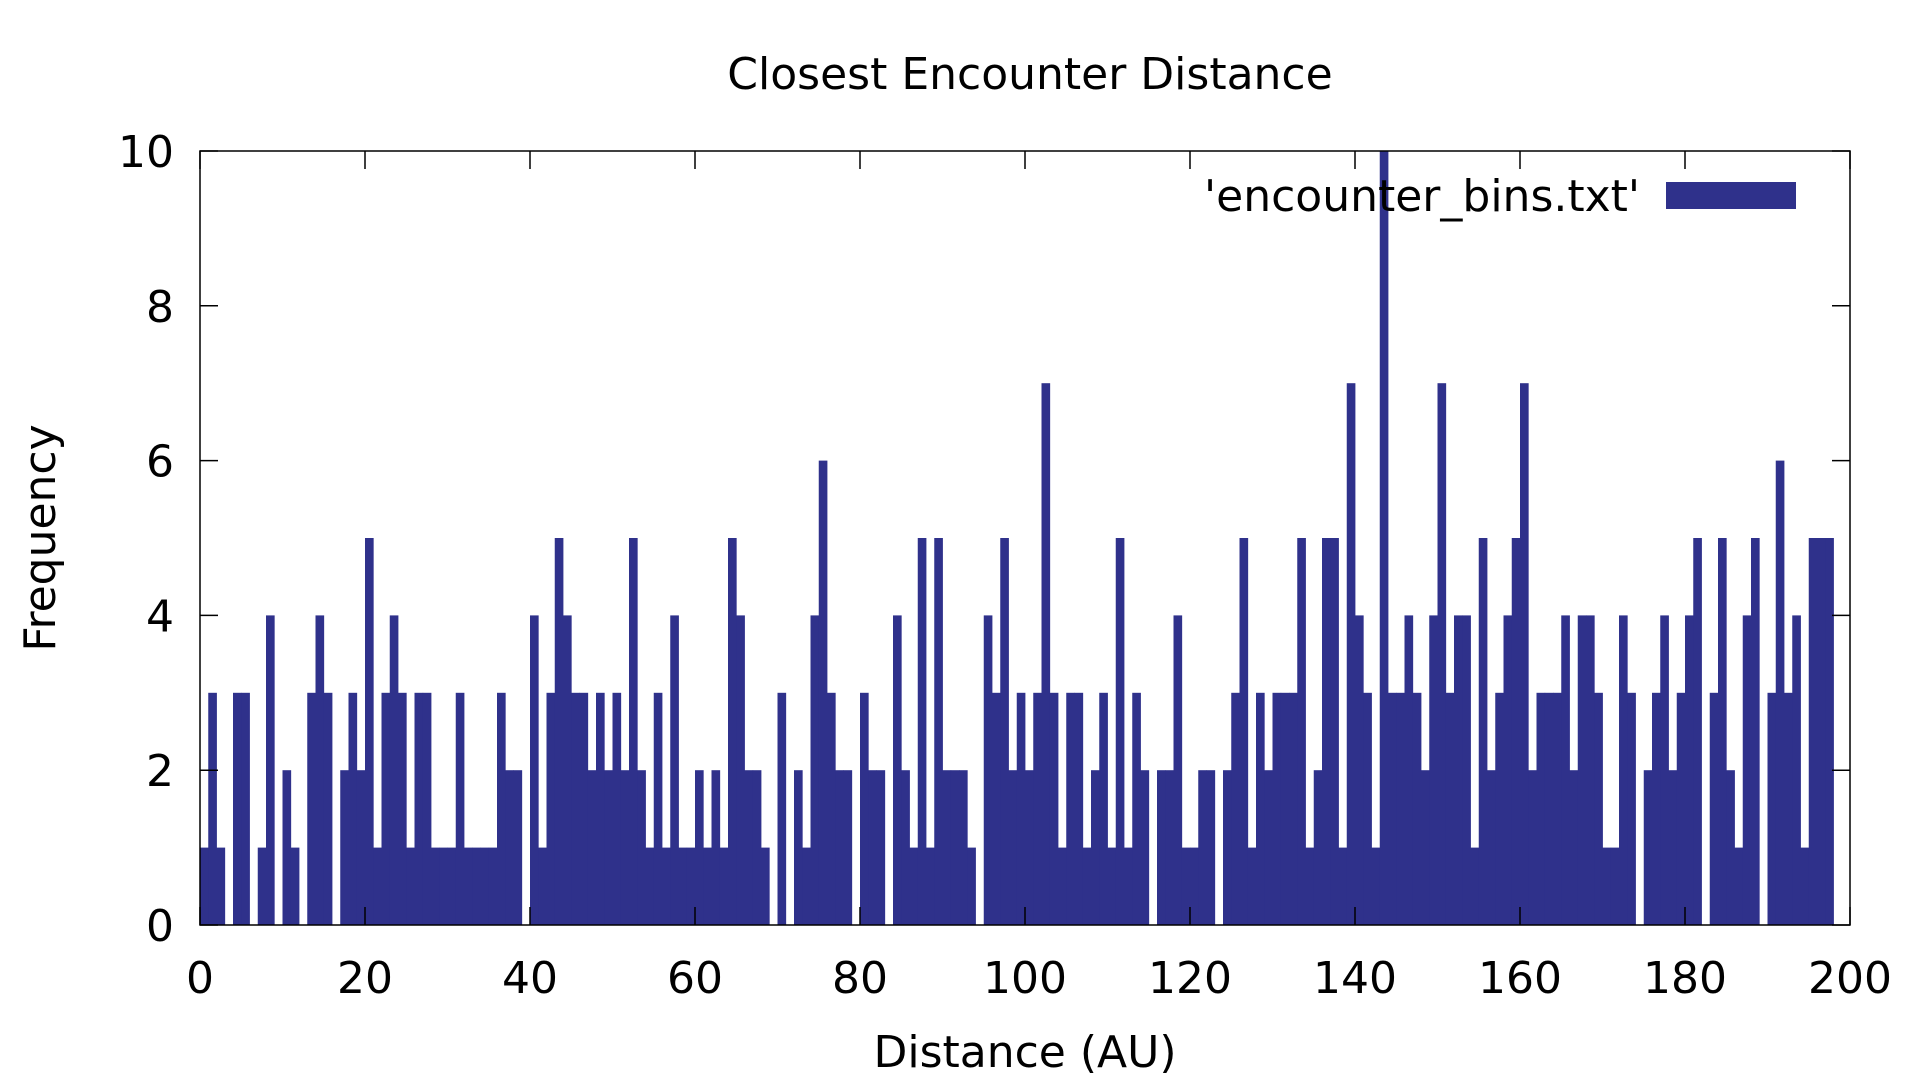 The width and height of the screenshot is (1920, 1080). Describe the element at coordinates (1520, 978) in the screenshot. I see `x-tick-label: 160` at that location.